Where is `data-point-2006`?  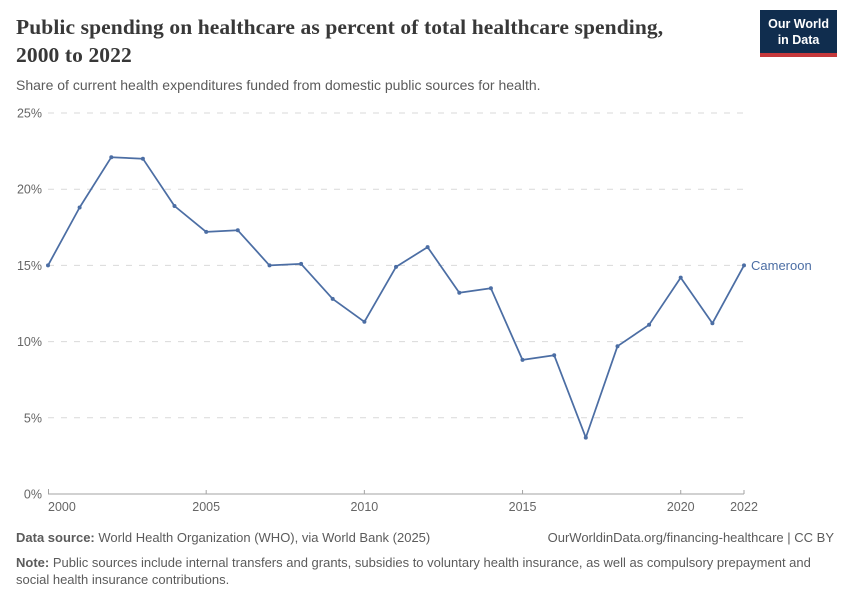
data-point-2006 is located at coordinates (237, 230).